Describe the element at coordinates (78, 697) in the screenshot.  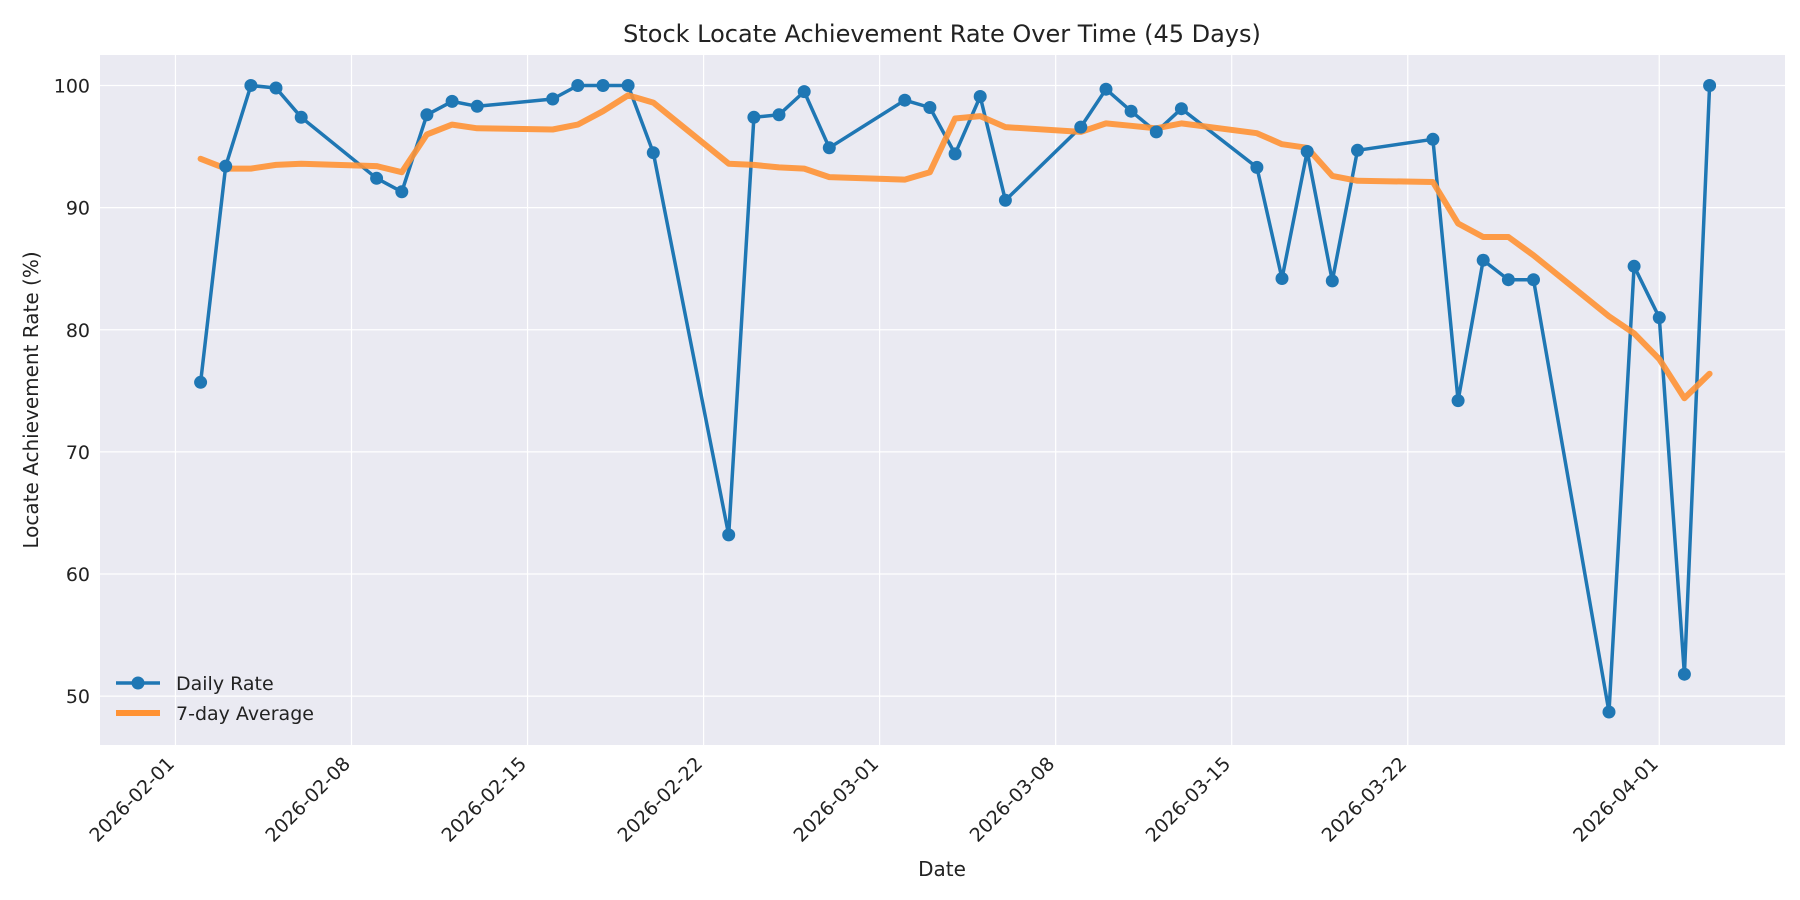
I see `y-tick-label: 50` at that location.